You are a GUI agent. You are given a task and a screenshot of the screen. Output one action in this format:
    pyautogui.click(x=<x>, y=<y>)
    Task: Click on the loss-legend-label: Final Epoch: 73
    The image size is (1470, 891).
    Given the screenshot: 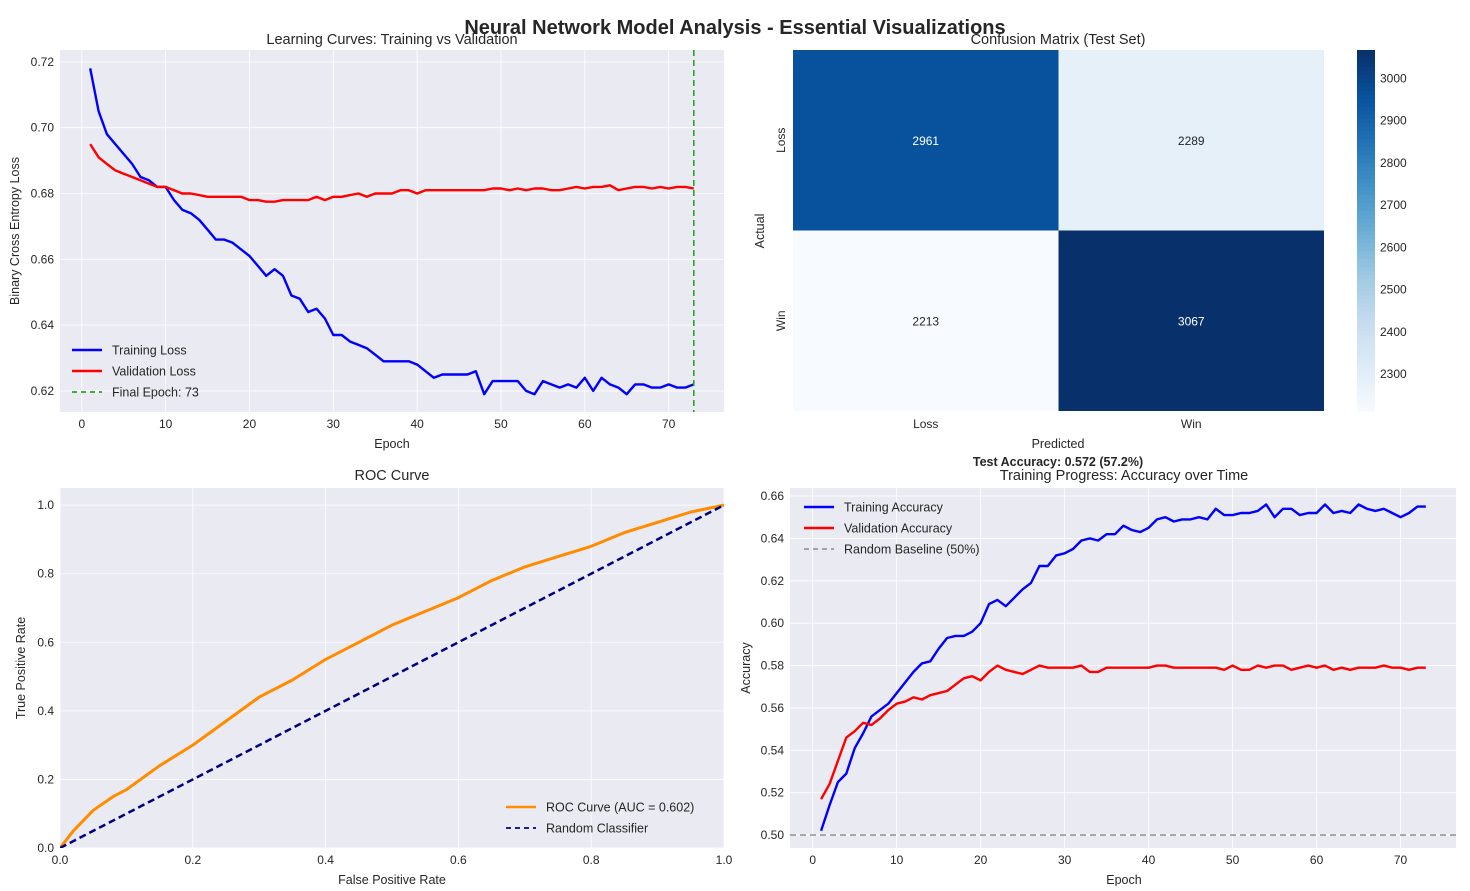 What is the action you would take?
    pyautogui.click(x=155, y=393)
    